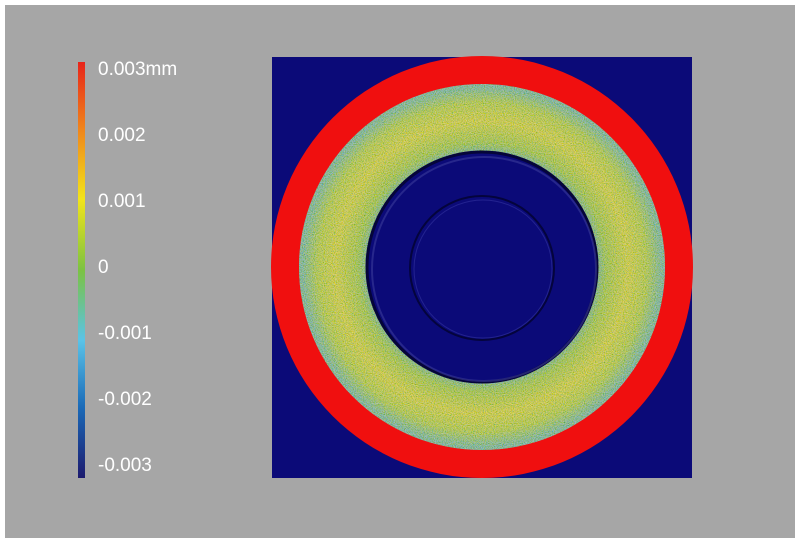 The image size is (800, 548). I want to click on tick-label: -0.003, so click(125, 465).